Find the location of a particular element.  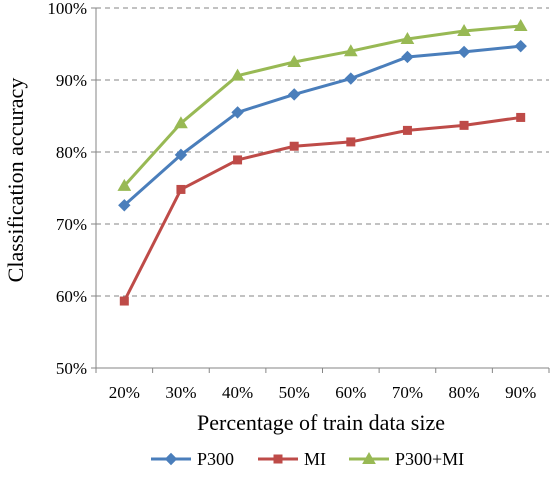

x-tick-label: 40% is located at coordinates (237, 392).